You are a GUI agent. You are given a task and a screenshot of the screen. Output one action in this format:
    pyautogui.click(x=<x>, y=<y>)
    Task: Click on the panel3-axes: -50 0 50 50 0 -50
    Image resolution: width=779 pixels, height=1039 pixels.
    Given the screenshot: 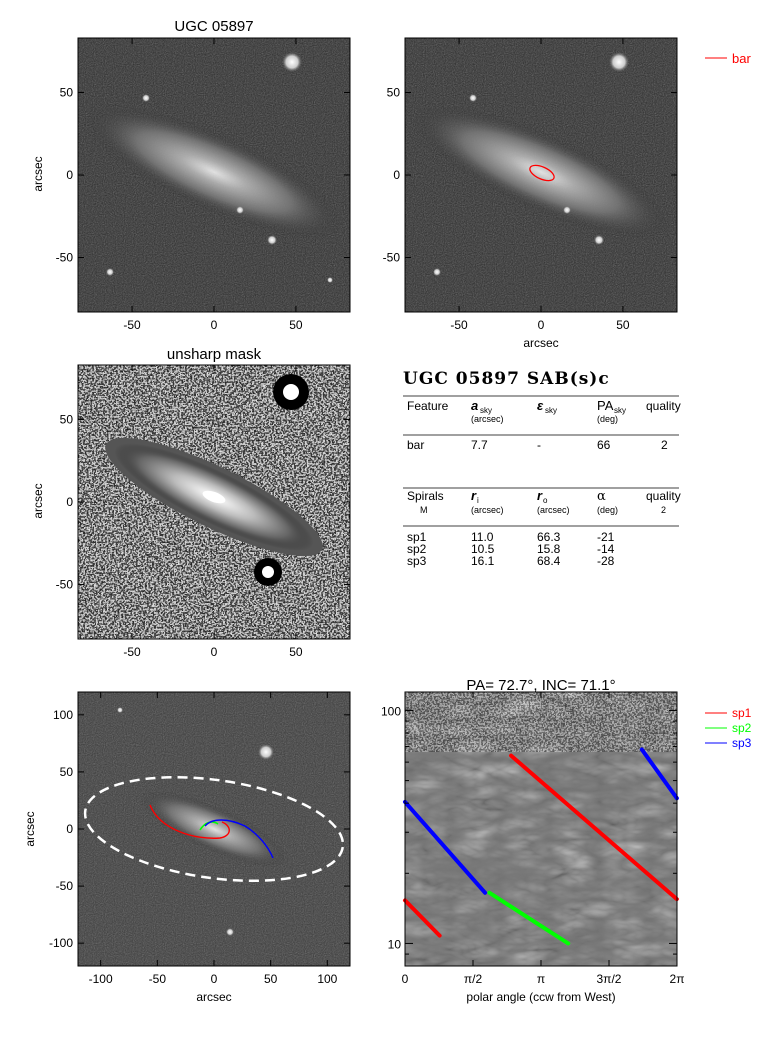 What is the action you would take?
    pyautogui.click(x=203, y=512)
    